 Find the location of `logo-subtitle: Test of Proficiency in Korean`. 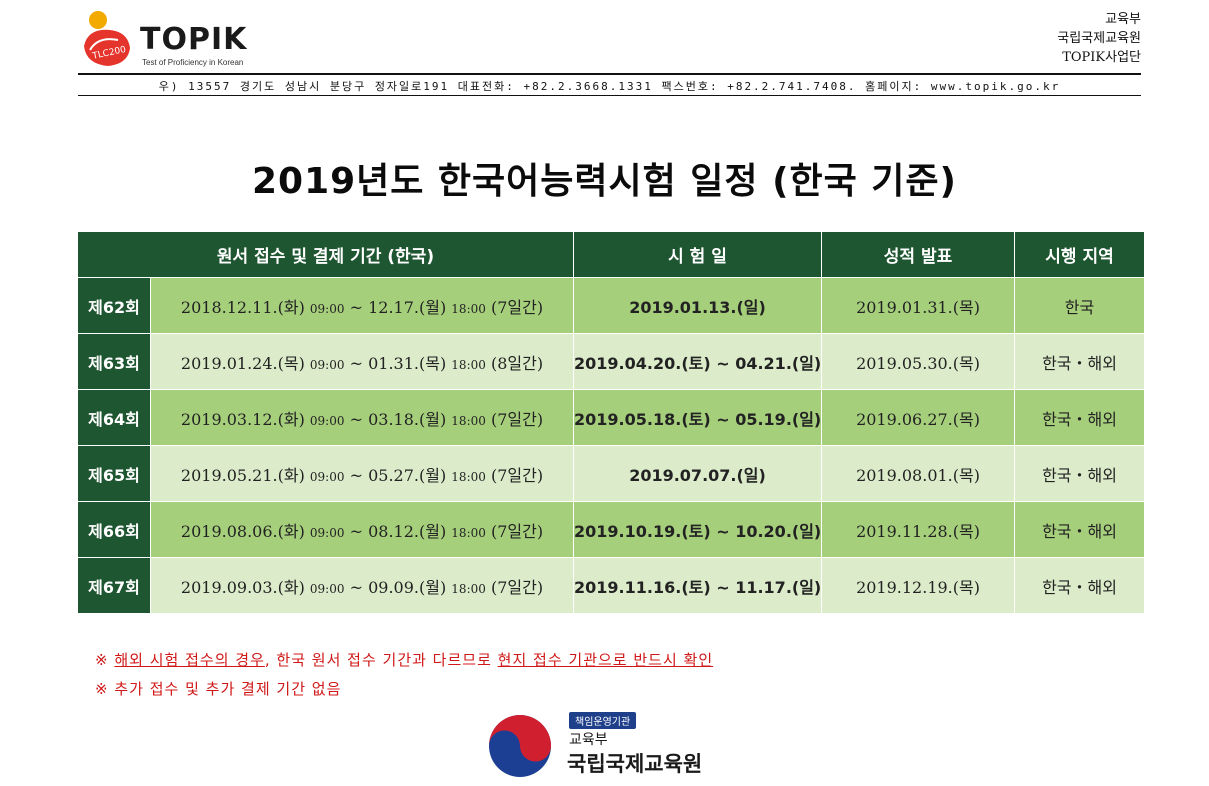

logo-subtitle: Test of Proficiency in Korean is located at coordinates (193, 62).